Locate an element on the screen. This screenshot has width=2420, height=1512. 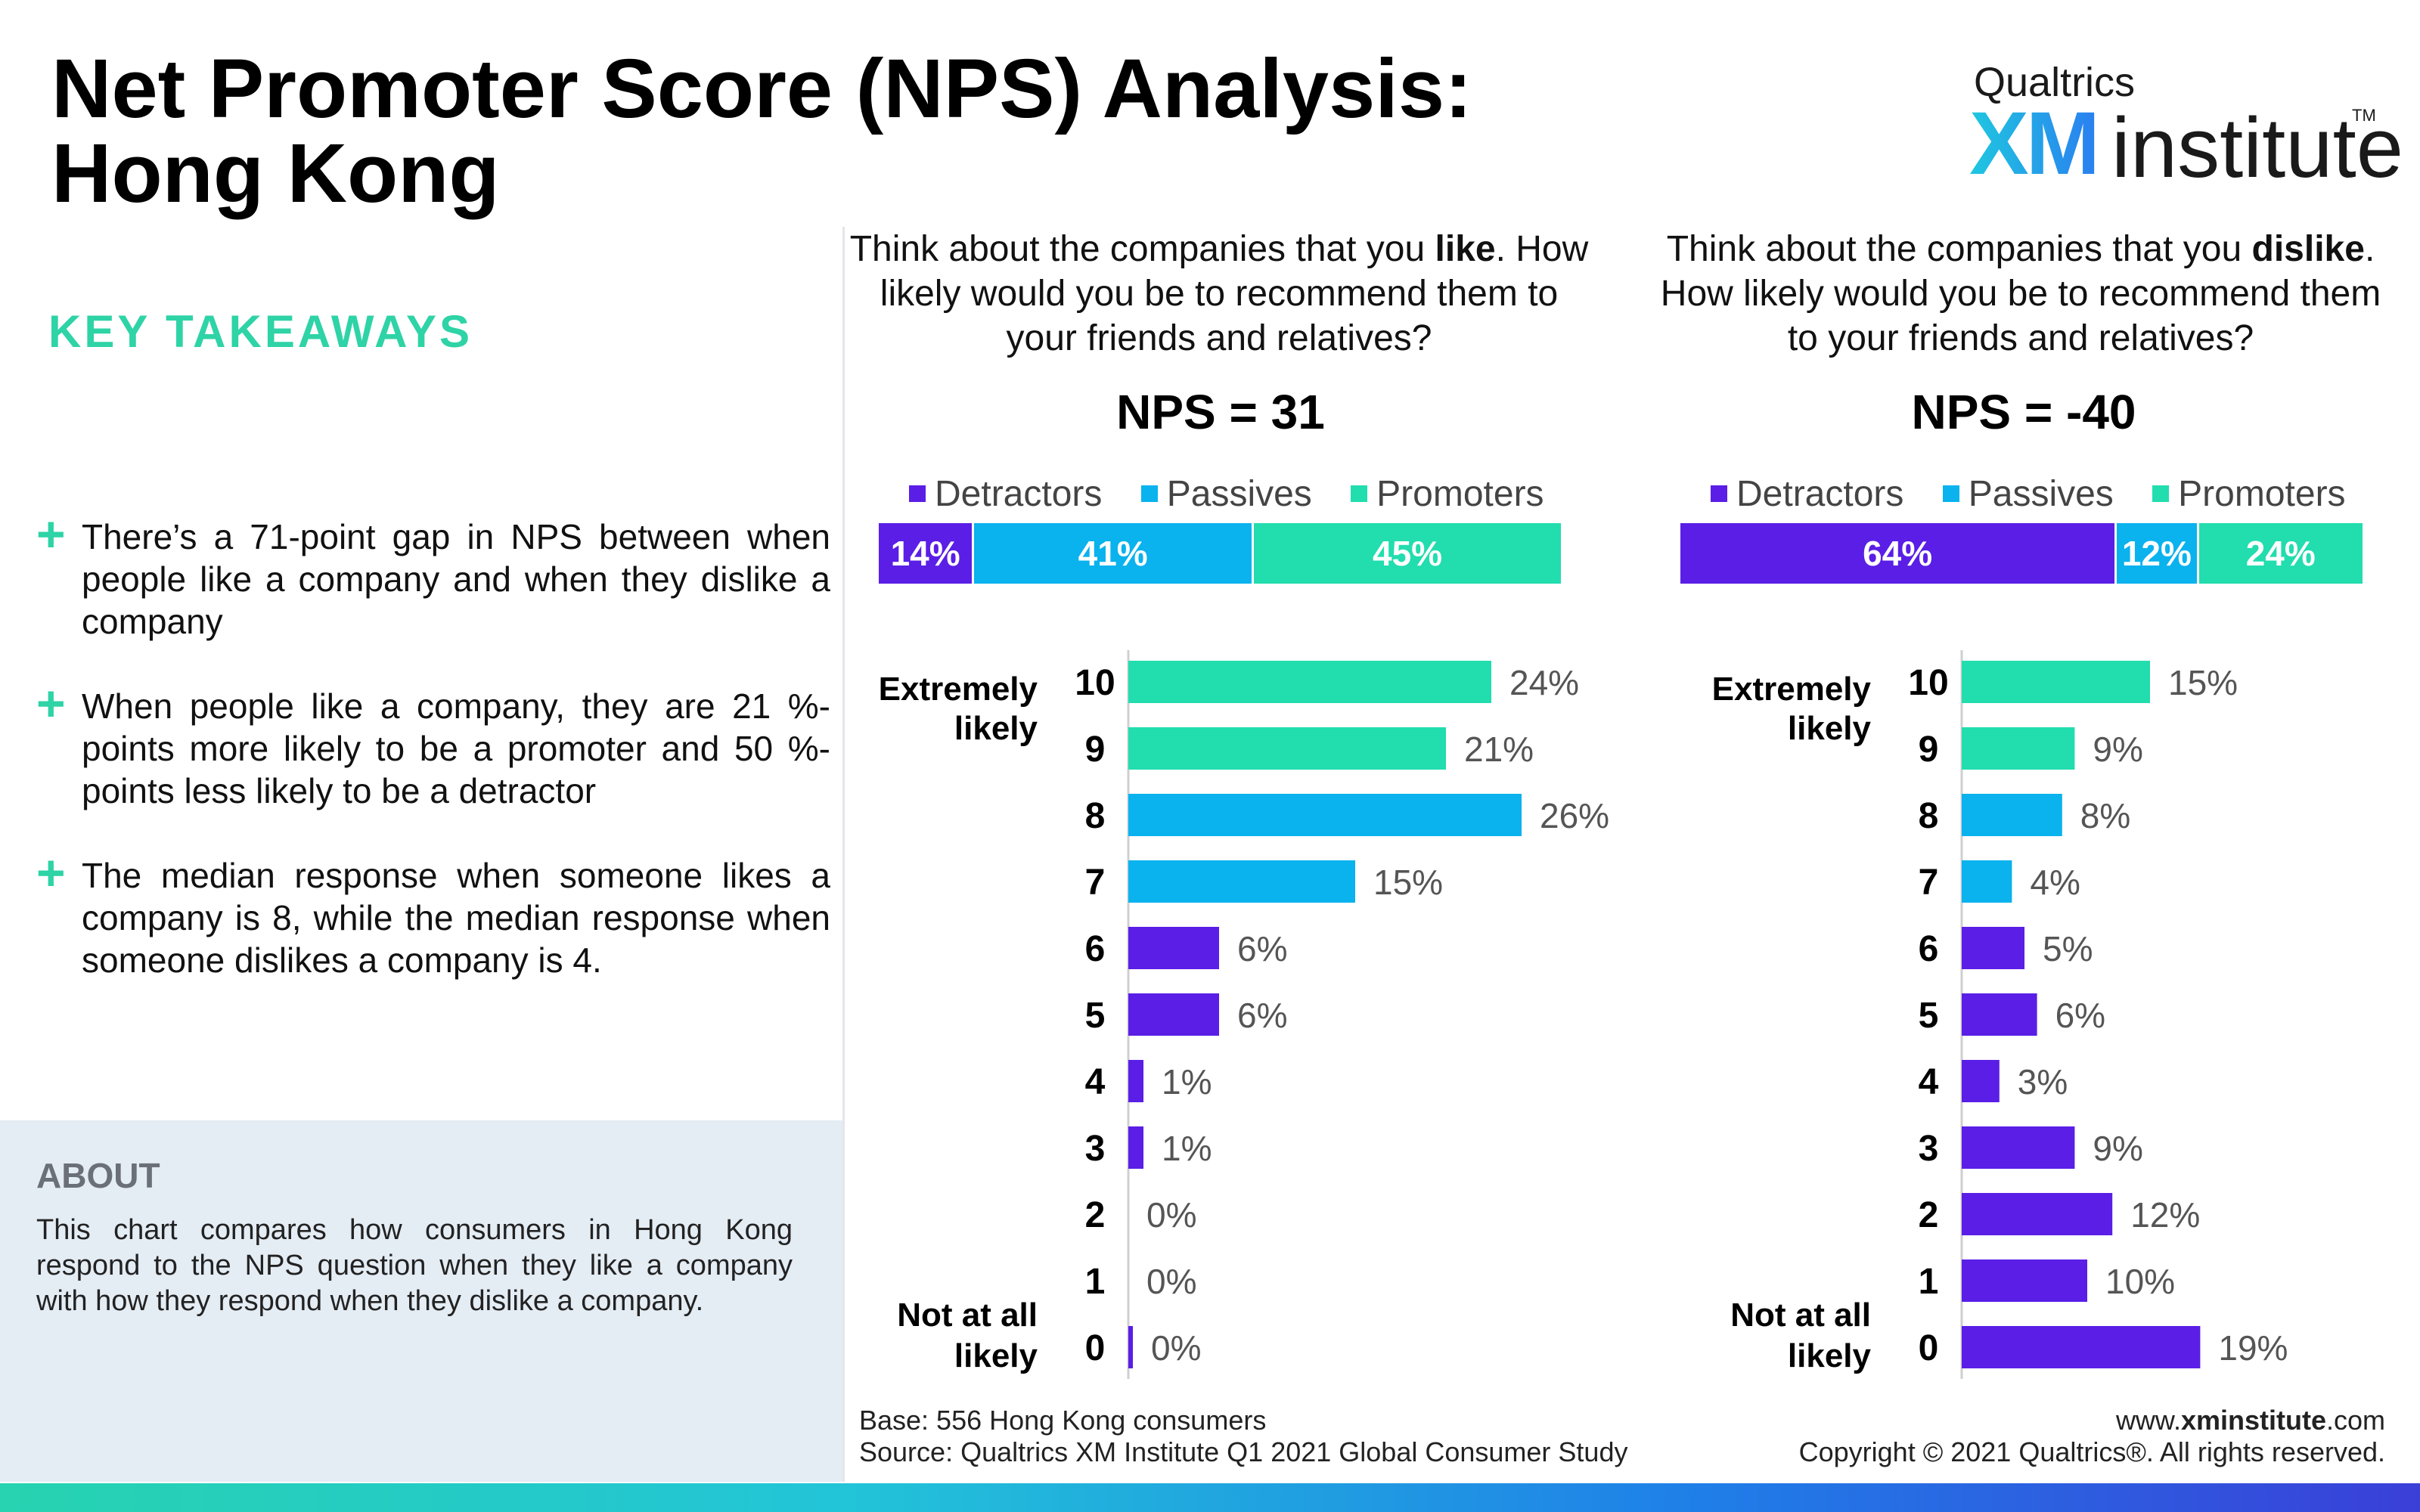
website-bold: xminstitute is located at coordinates (2253, 1420).